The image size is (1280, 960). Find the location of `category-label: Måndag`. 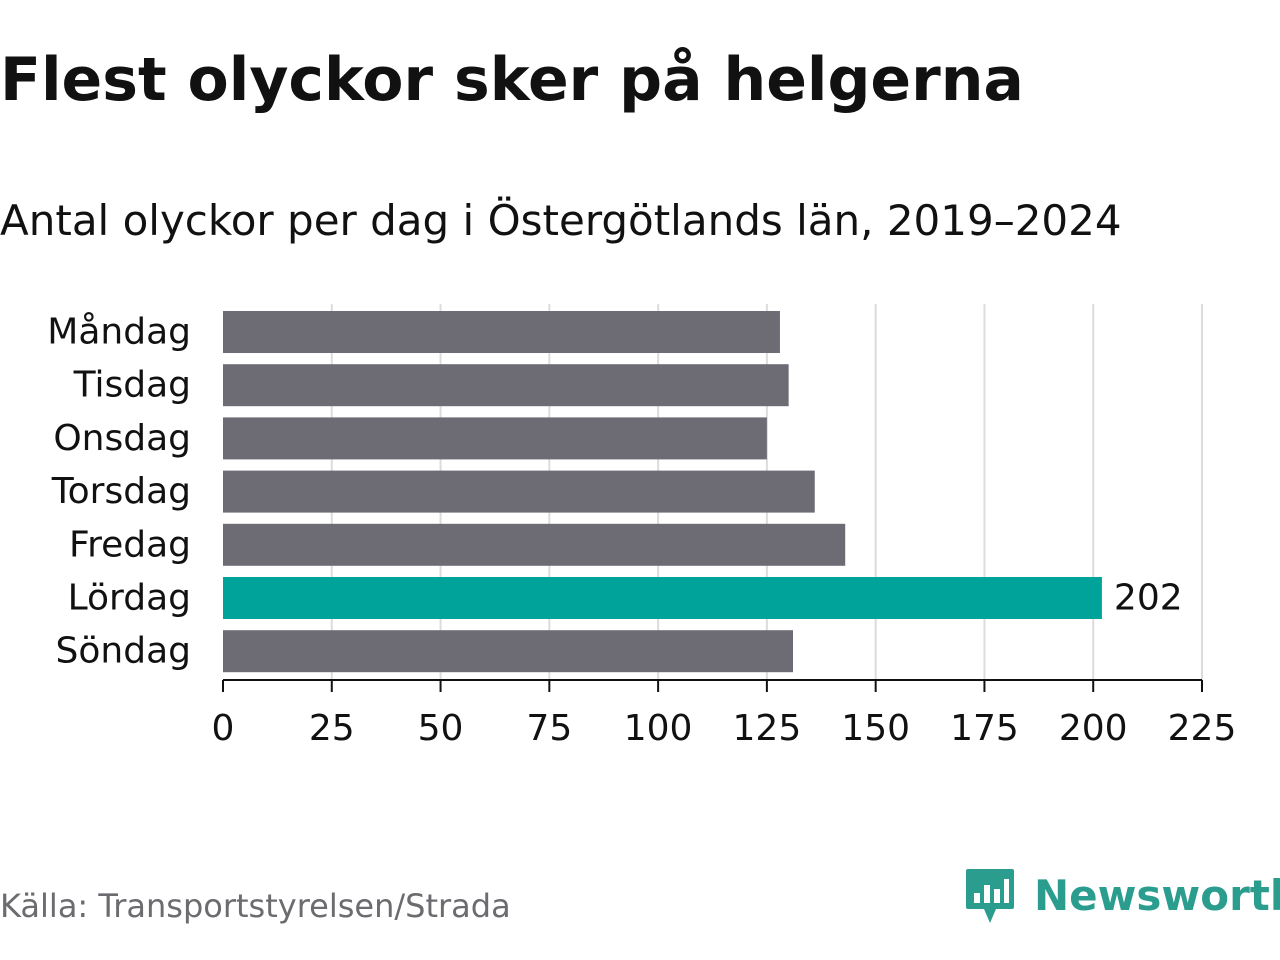

category-label: Måndag is located at coordinates (119, 332).